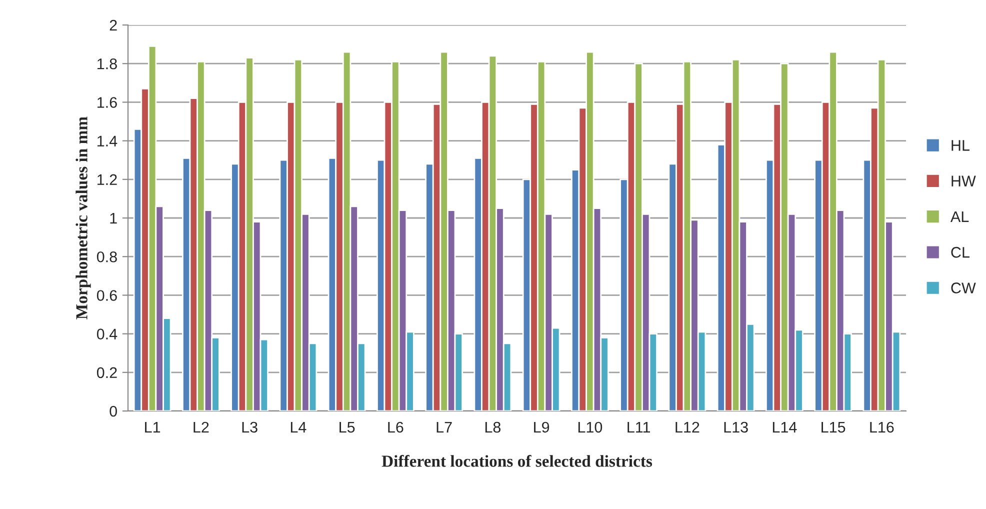 Image resolution: width=986 pixels, height=509 pixels. What do you see at coordinates (688, 427) in the screenshot?
I see `x-tick-label: L12` at bounding box center [688, 427].